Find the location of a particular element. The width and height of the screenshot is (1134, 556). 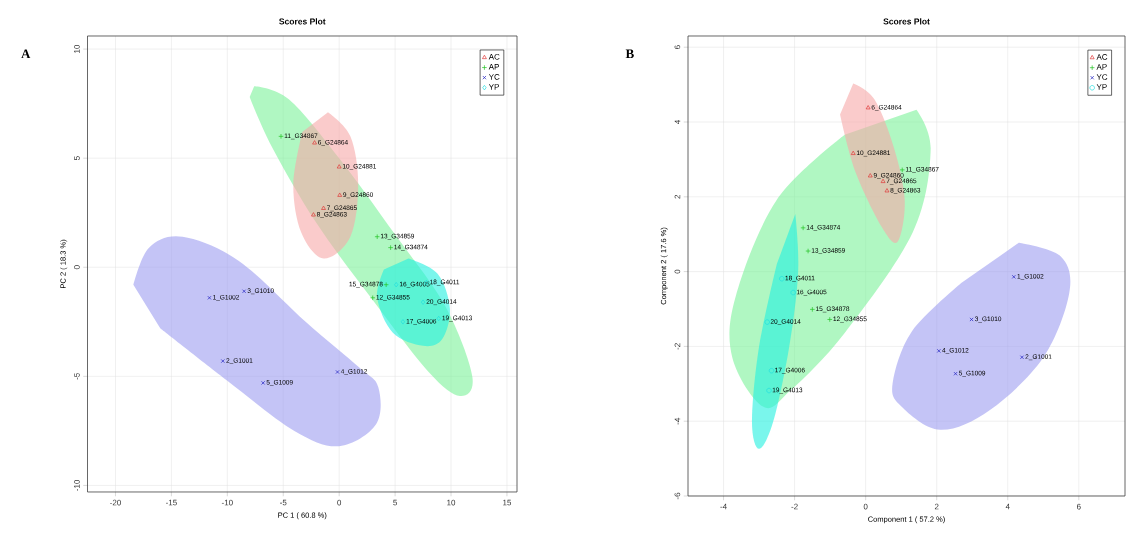

x-tick-label: 15 is located at coordinates (507, 502).